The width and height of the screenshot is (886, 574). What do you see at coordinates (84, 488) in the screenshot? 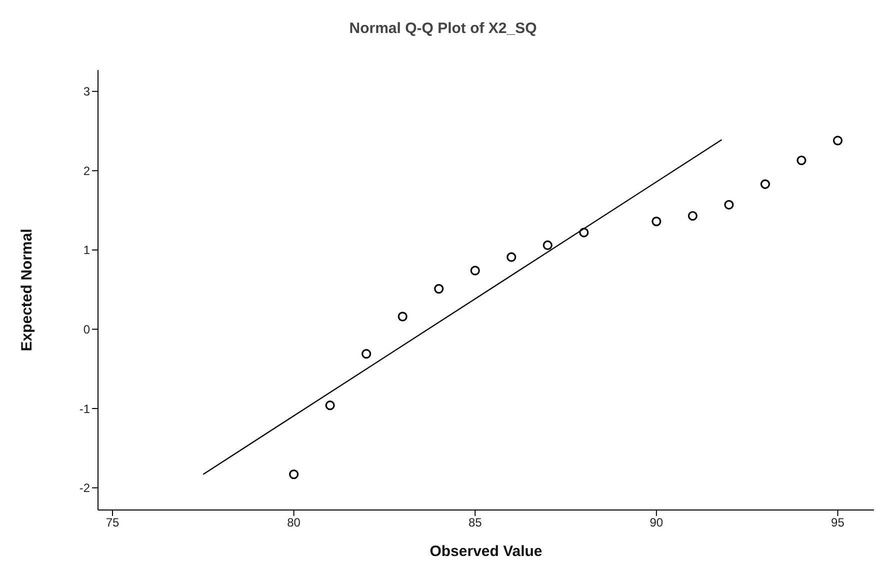
I see `y-tick-label: -2` at bounding box center [84, 488].